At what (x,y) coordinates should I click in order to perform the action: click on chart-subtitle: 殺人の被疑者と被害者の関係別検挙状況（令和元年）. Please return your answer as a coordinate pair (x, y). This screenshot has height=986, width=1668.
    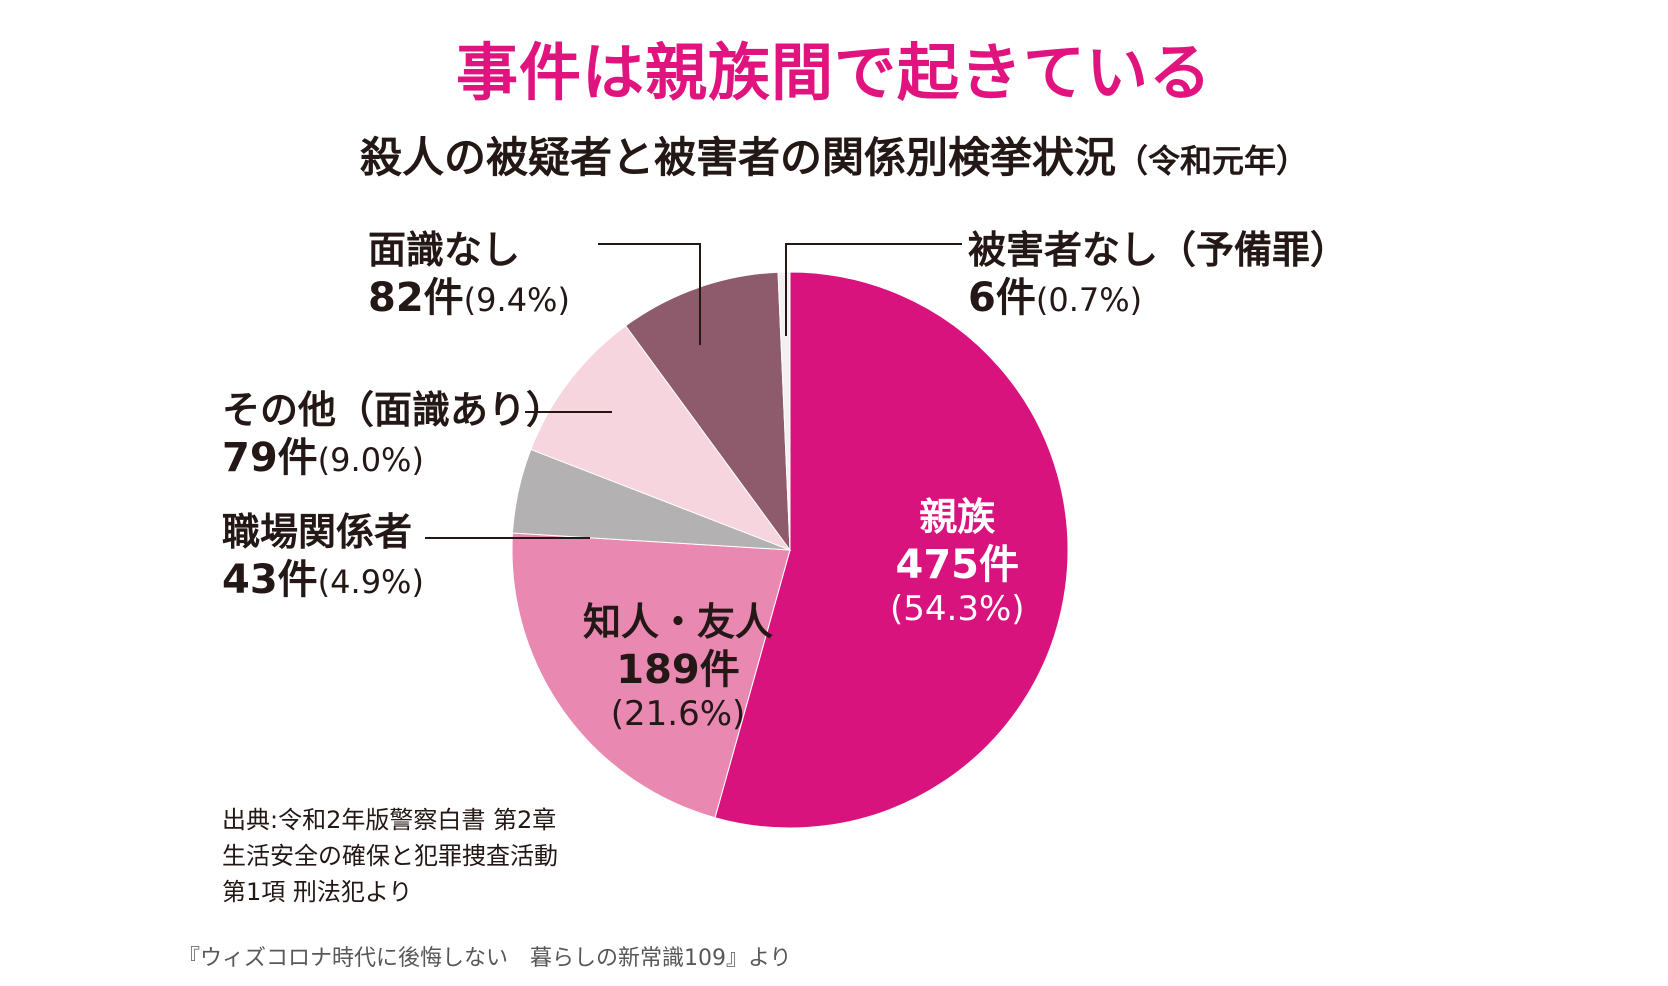
    Looking at the image, I should click on (834, 154).